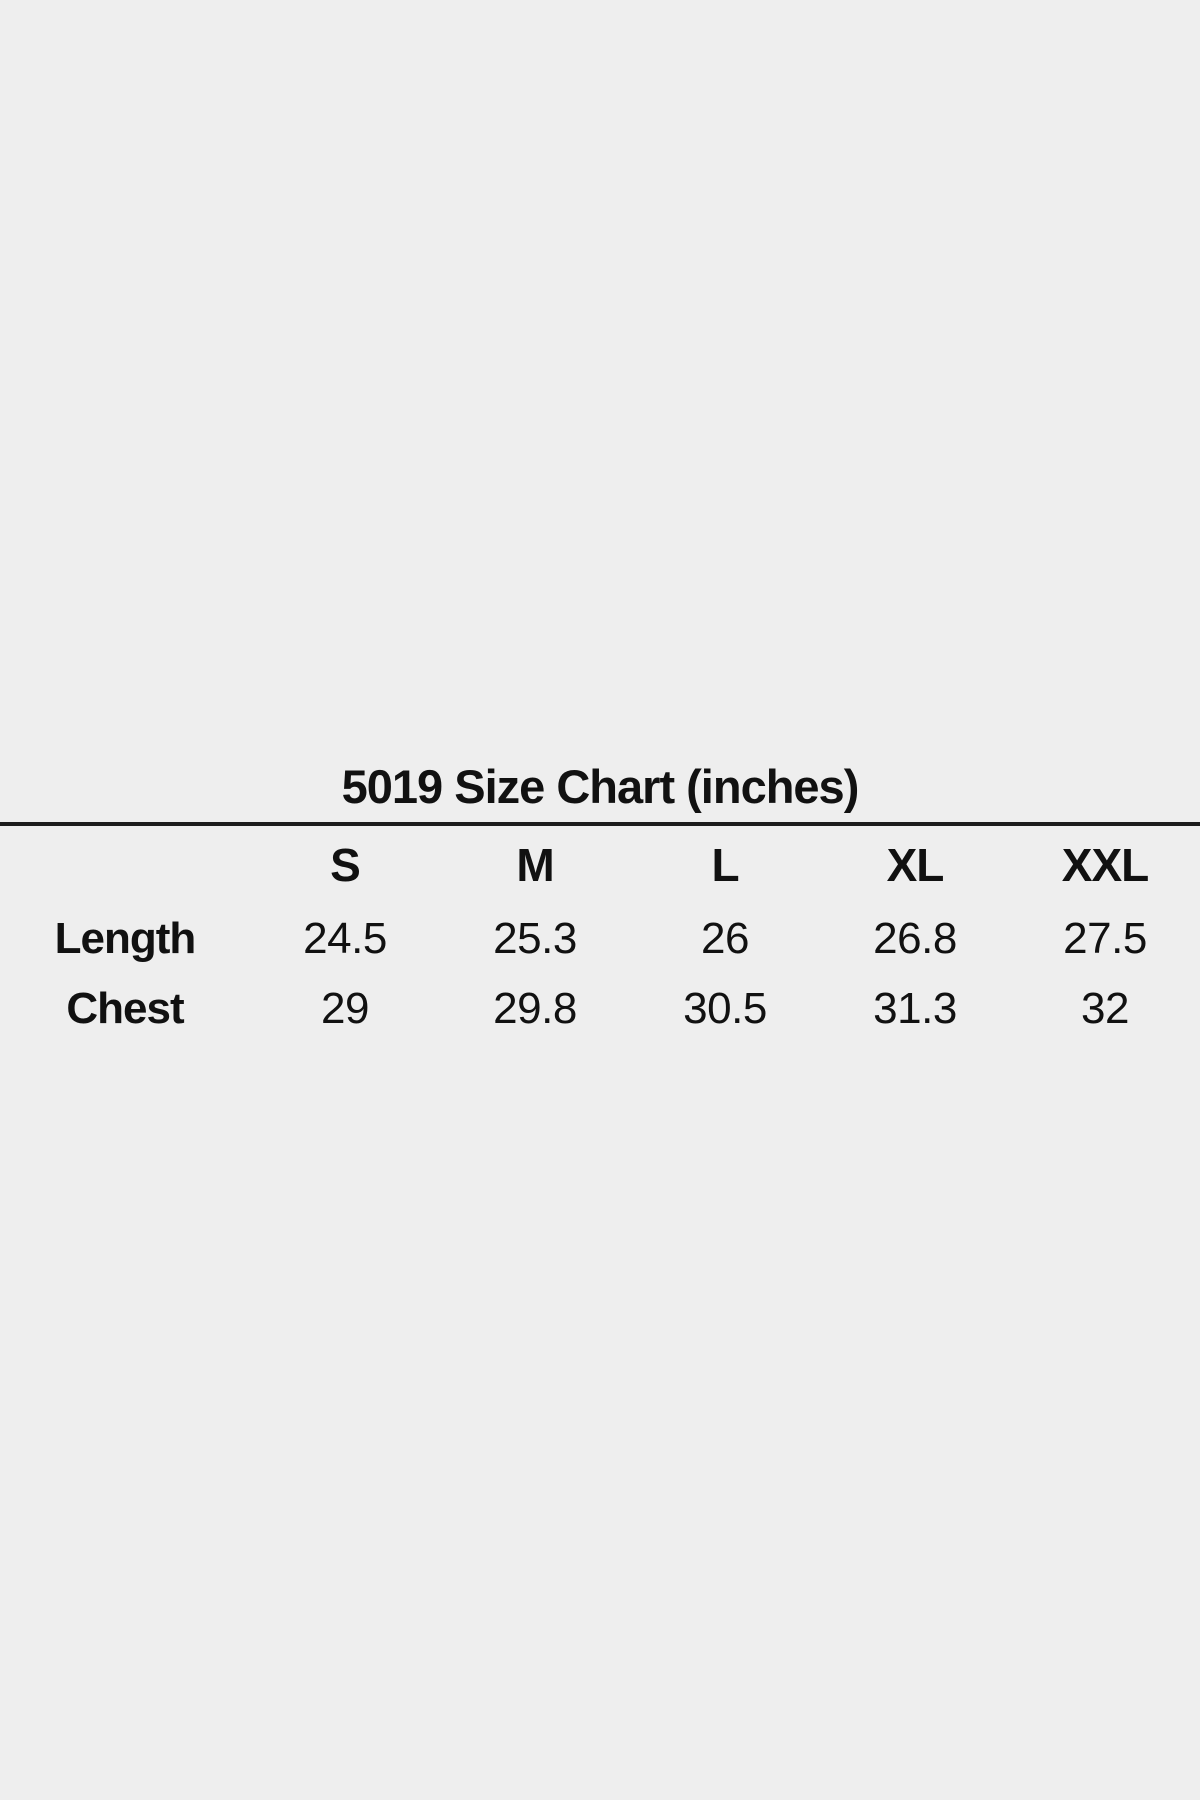 The width and height of the screenshot is (1200, 1800). Describe the element at coordinates (345, 1008) in the screenshot. I see `chest-s-value: 29` at that location.